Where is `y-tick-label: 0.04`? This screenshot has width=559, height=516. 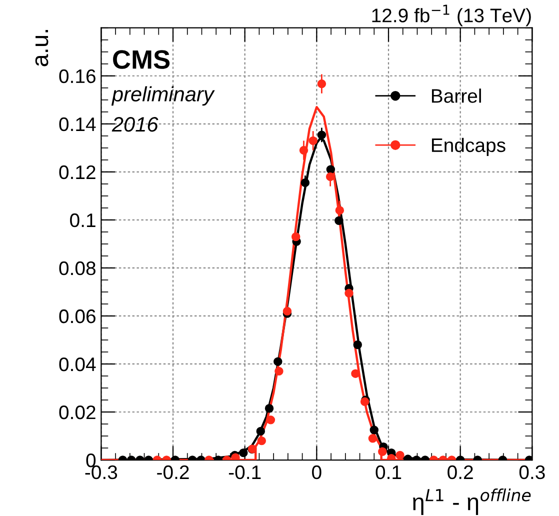
y-tick-label: 0.04 is located at coordinates (77, 364).